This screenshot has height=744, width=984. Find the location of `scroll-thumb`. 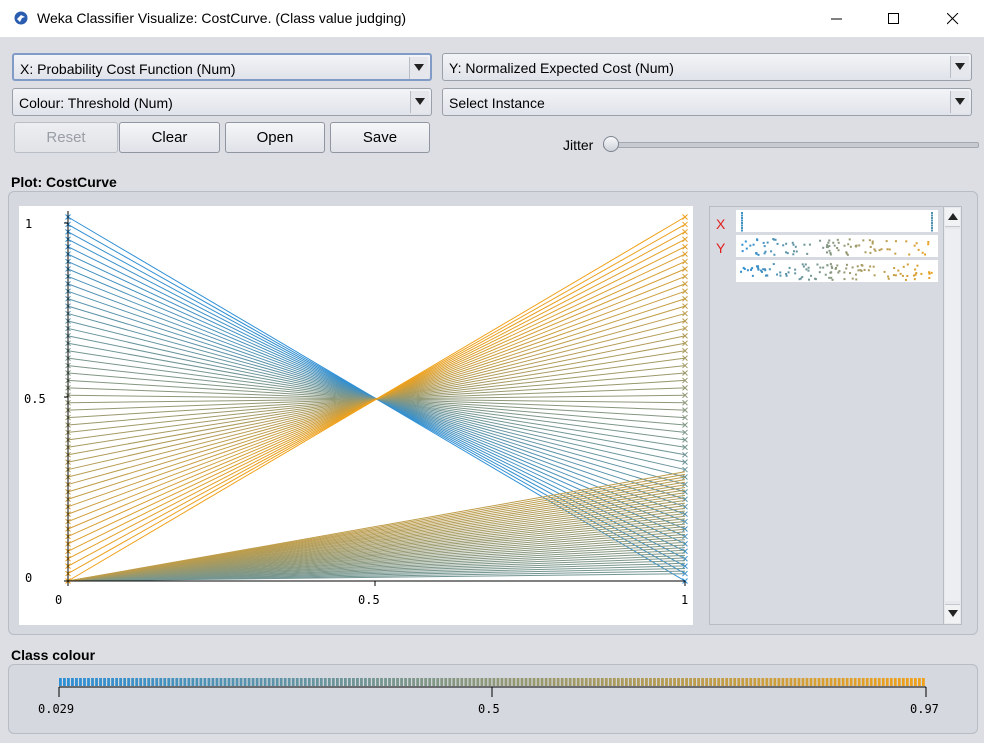

scroll-thumb is located at coordinates (952, 415).